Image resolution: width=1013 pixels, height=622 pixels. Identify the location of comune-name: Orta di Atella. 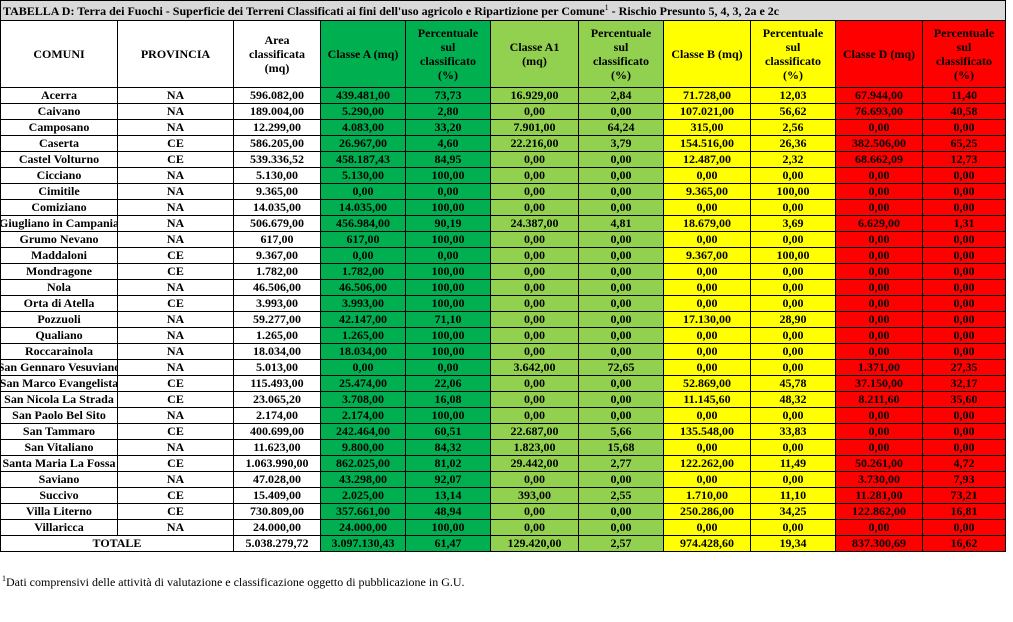
(59, 303).